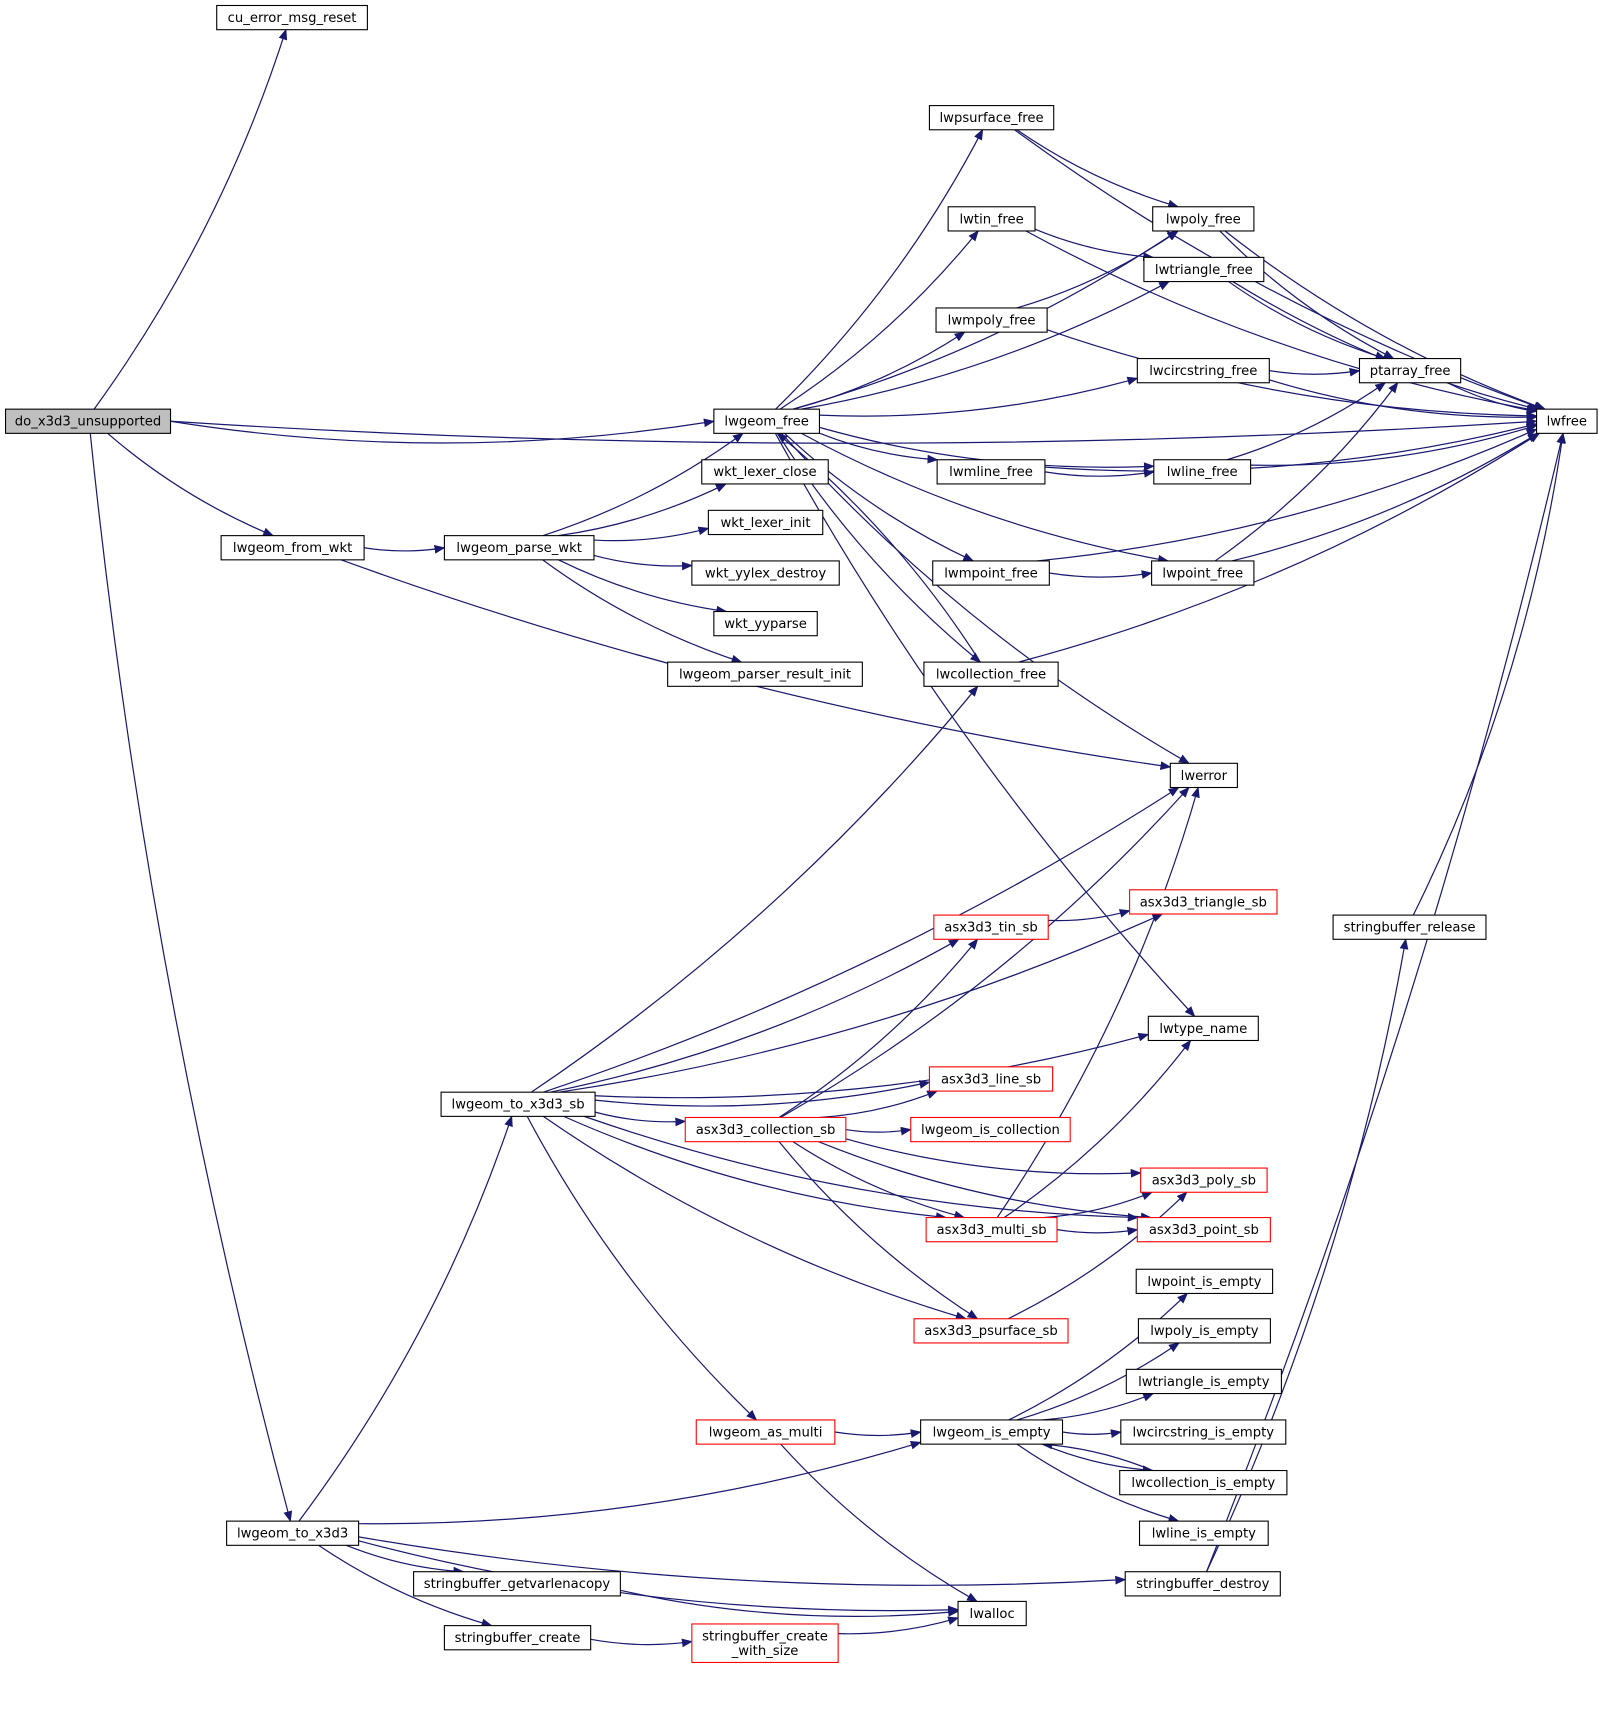  I want to click on node-wkt-lexer-init: wkt_lexer_init, so click(765, 522).